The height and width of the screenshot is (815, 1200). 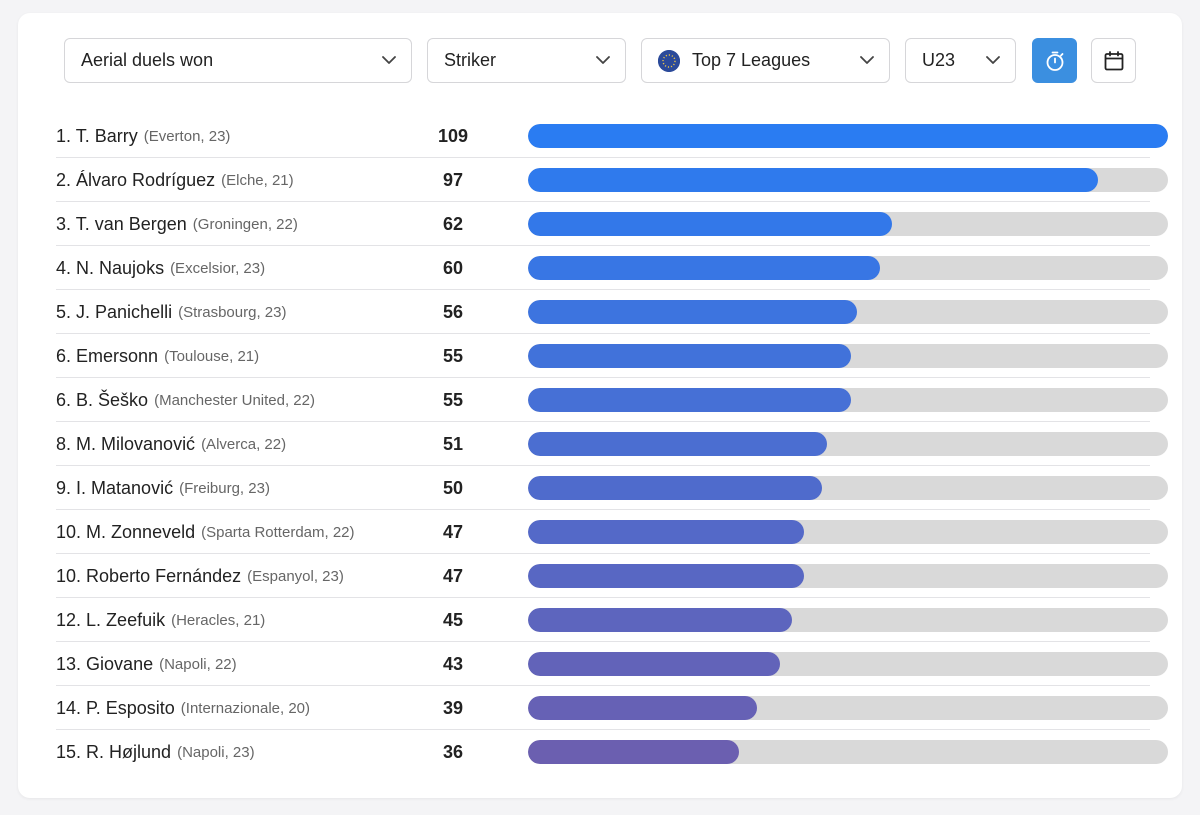 What do you see at coordinates (470, 60) in the screenshot?
I see `position-dropdown-label: Striker` at bounding box center [470, 60].